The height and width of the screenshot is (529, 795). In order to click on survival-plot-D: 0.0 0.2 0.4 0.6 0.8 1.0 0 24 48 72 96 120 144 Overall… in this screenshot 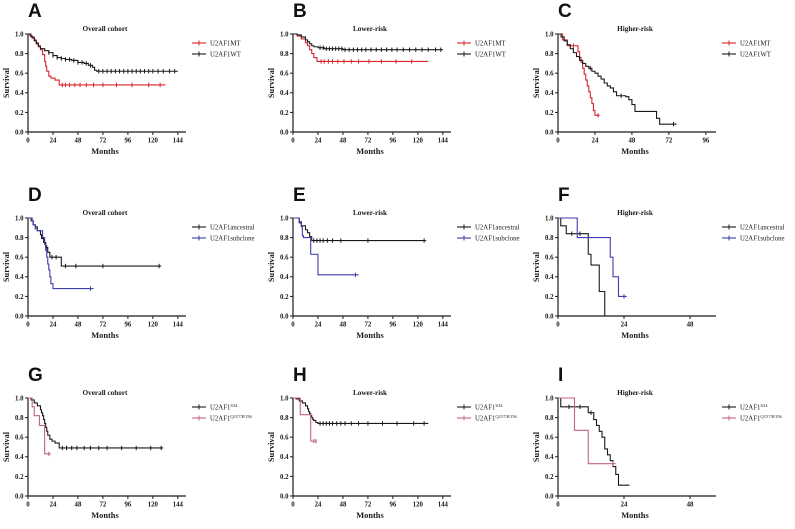, I will do `click(128, 274)`.